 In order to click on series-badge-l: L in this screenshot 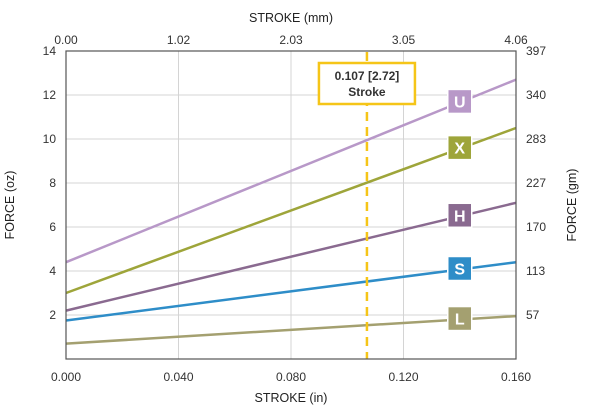, I will do `click(460, 318)`.